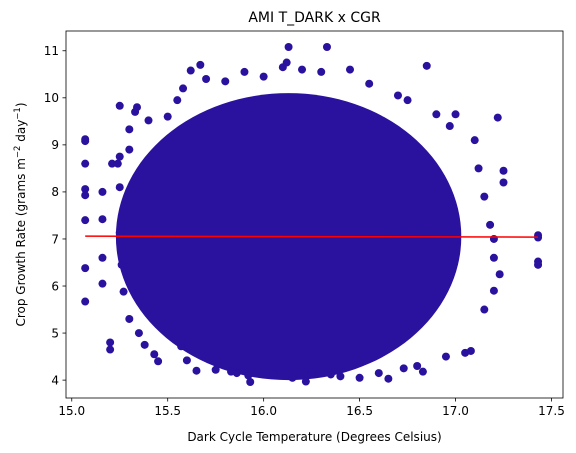 The width and height of the screenshot is (576, 453). I want to click on y-tick-label: 6, so click(55, 286).